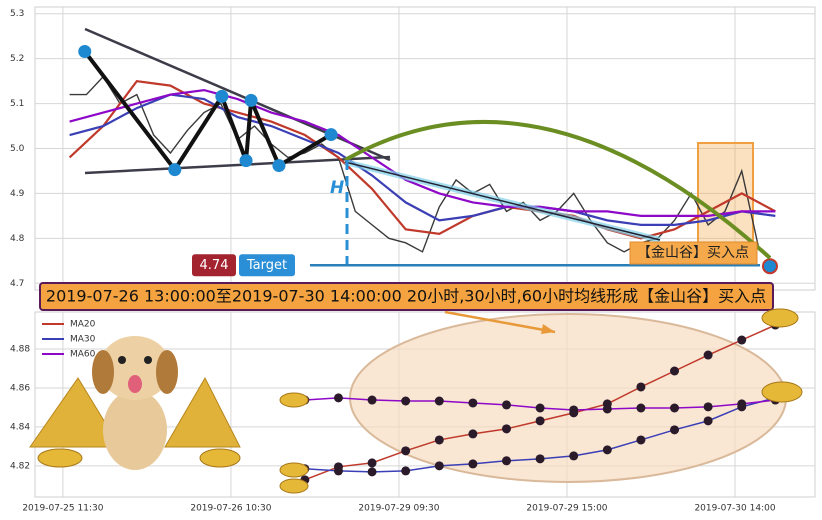  I want to click on y-tick-label: 4.82, so click(20, 466).